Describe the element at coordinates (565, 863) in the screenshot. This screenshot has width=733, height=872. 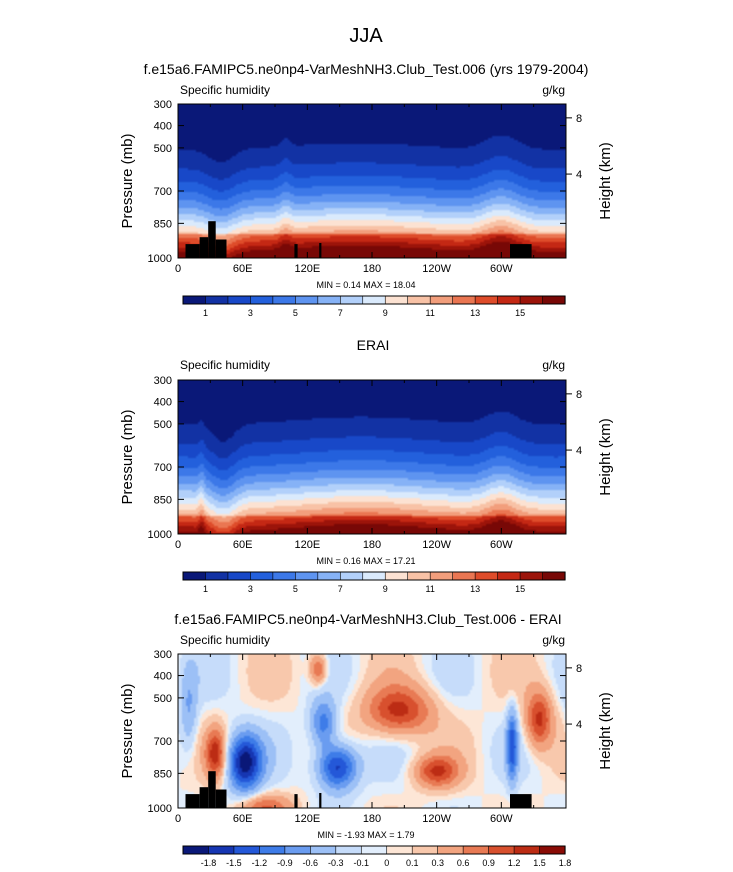
I see `colorbar-label: 1.8` at that location.